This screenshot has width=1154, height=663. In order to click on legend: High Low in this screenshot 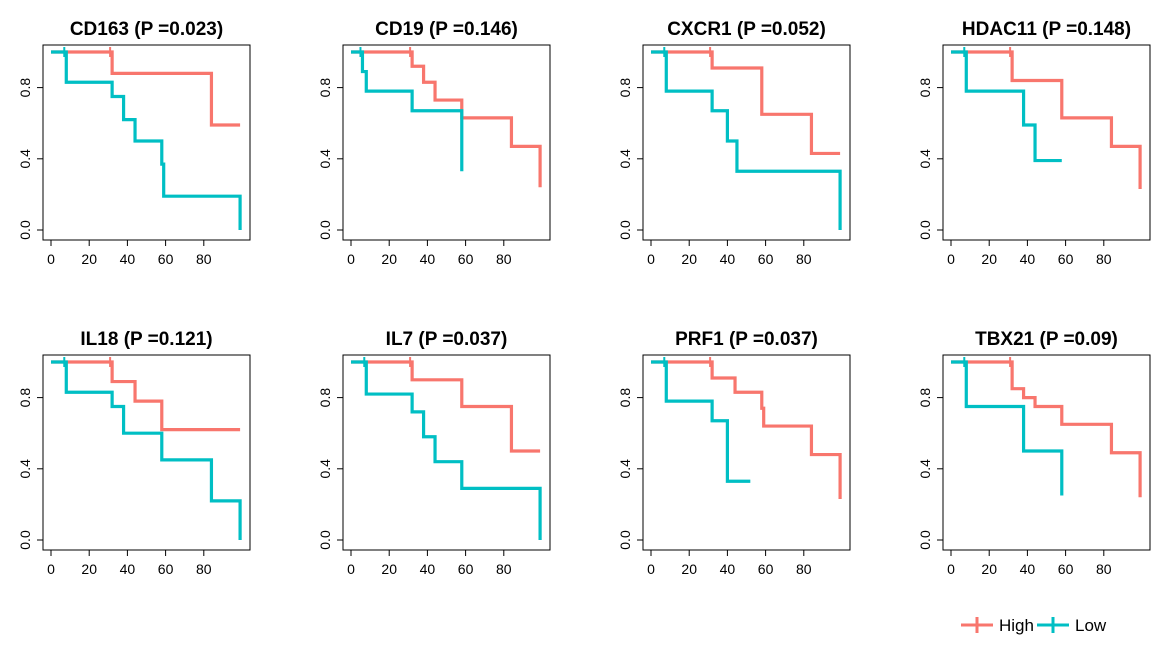, I will do `click(1034, 625)`.